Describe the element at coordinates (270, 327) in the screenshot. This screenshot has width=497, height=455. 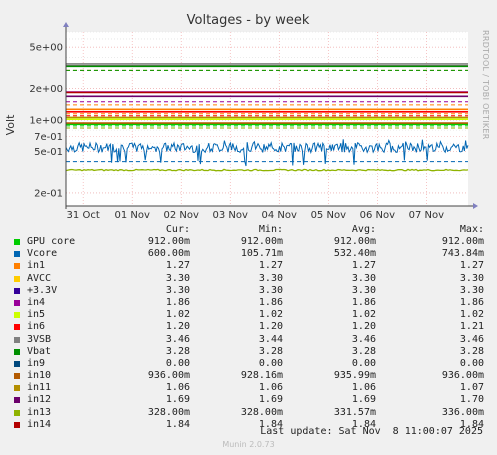
I see `legend-min: 1.20` at that location.